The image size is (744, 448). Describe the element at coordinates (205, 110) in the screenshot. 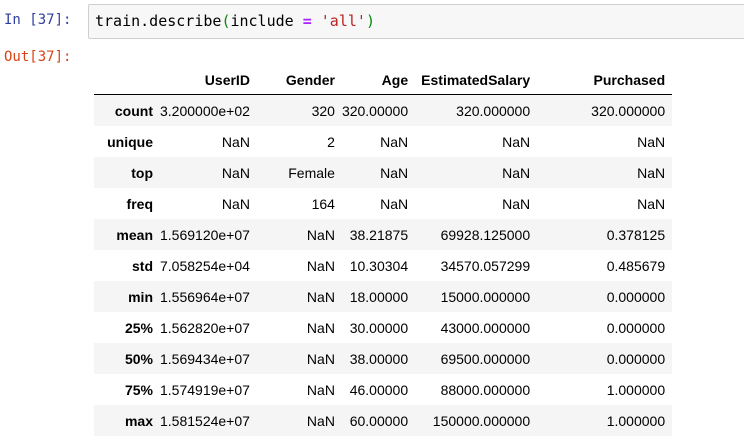

I see `table-cell: 3.200000e+02` at that location.